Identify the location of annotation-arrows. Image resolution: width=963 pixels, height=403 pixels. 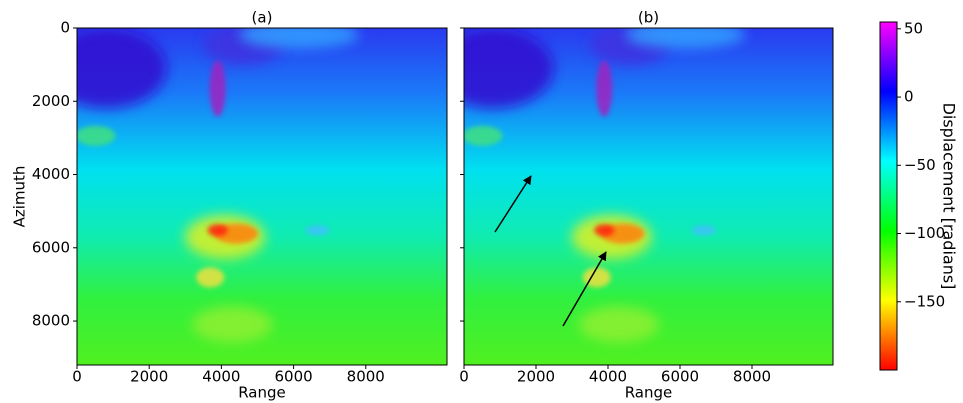
(550, 251).